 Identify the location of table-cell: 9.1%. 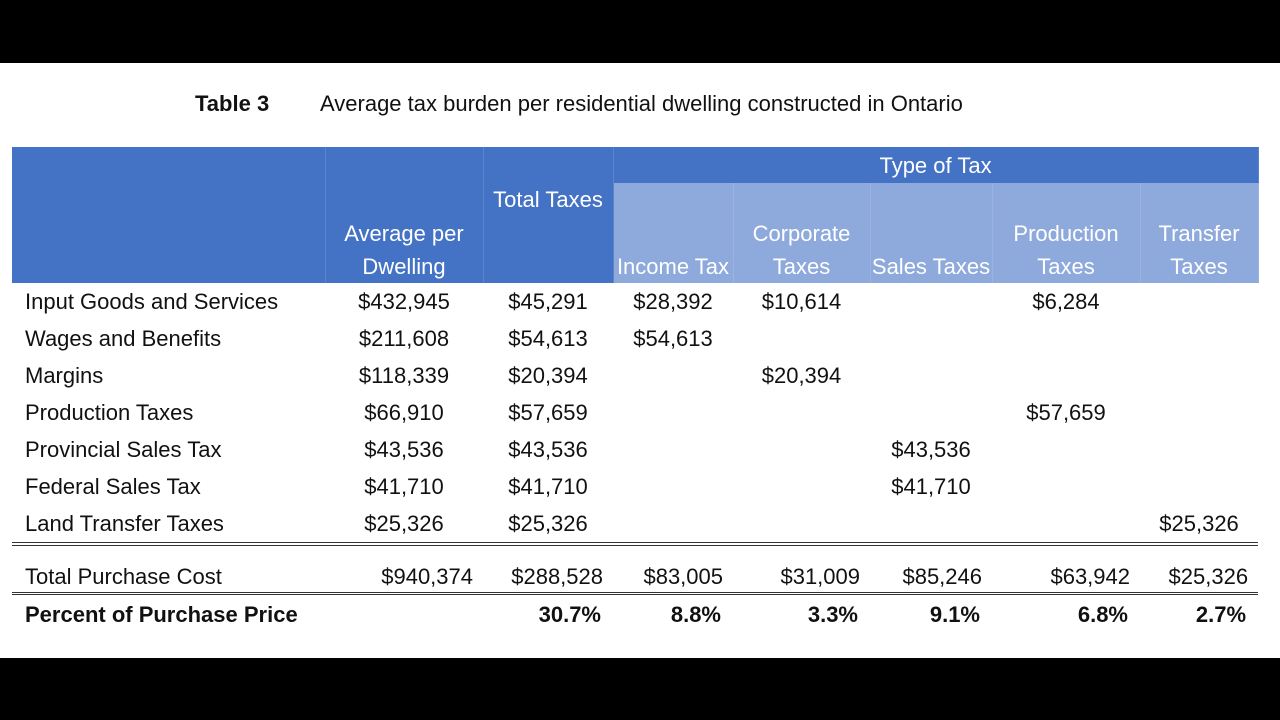
(954, 614).